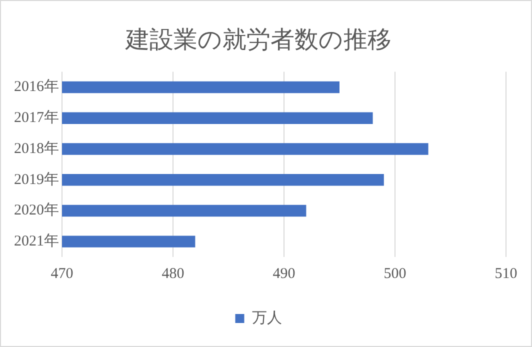  What do you see at coordinates (36, 241) in the screenshot?
I see `y-tick-label: 2021年` at bounding box center [36, 241].